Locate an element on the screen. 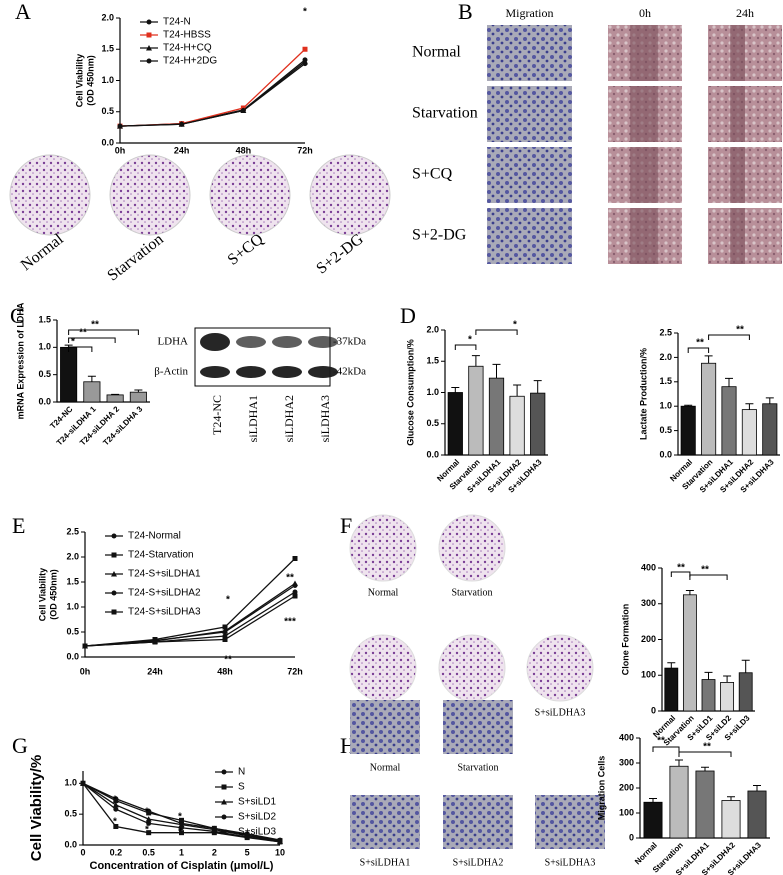 The height and width of the screenshot is (875, 783). y-tick-label: 2.0 is located at coordinates (72, 556).